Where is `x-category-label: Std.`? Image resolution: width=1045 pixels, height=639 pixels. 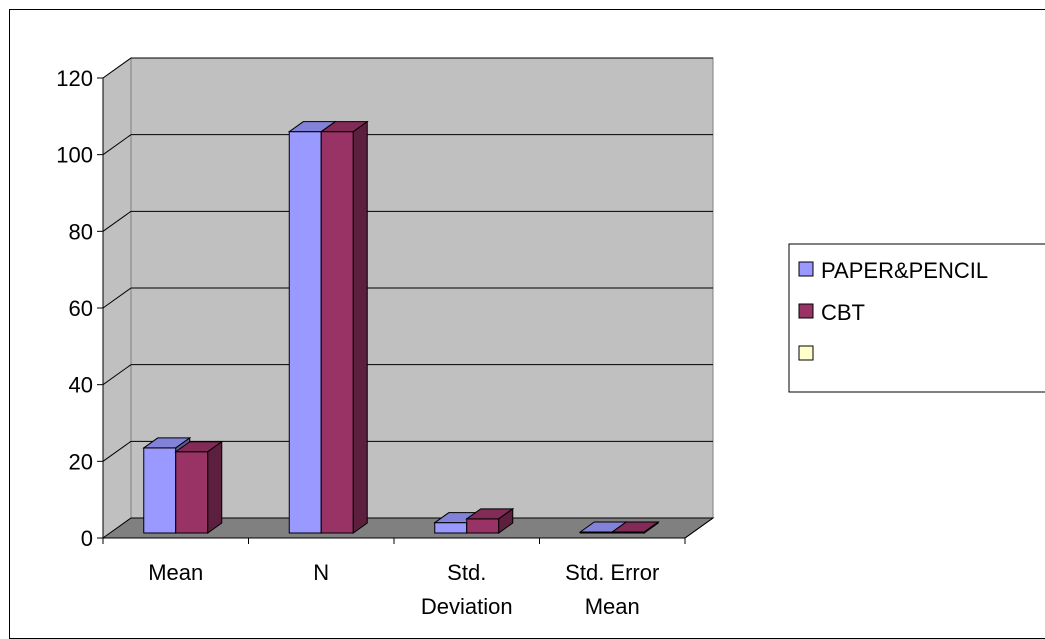 x-category-label: Std. is located at coordinates (466, 572).